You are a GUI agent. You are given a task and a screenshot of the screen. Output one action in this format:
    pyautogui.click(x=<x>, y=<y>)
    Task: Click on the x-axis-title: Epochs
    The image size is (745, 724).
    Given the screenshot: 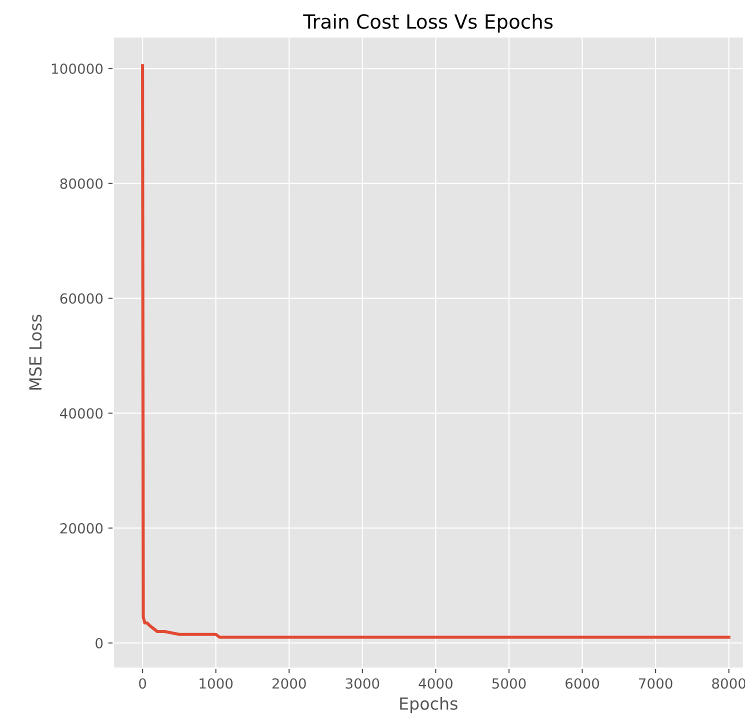 What is the action you would take?
    pyautogui.click(x=429, y=705)
    